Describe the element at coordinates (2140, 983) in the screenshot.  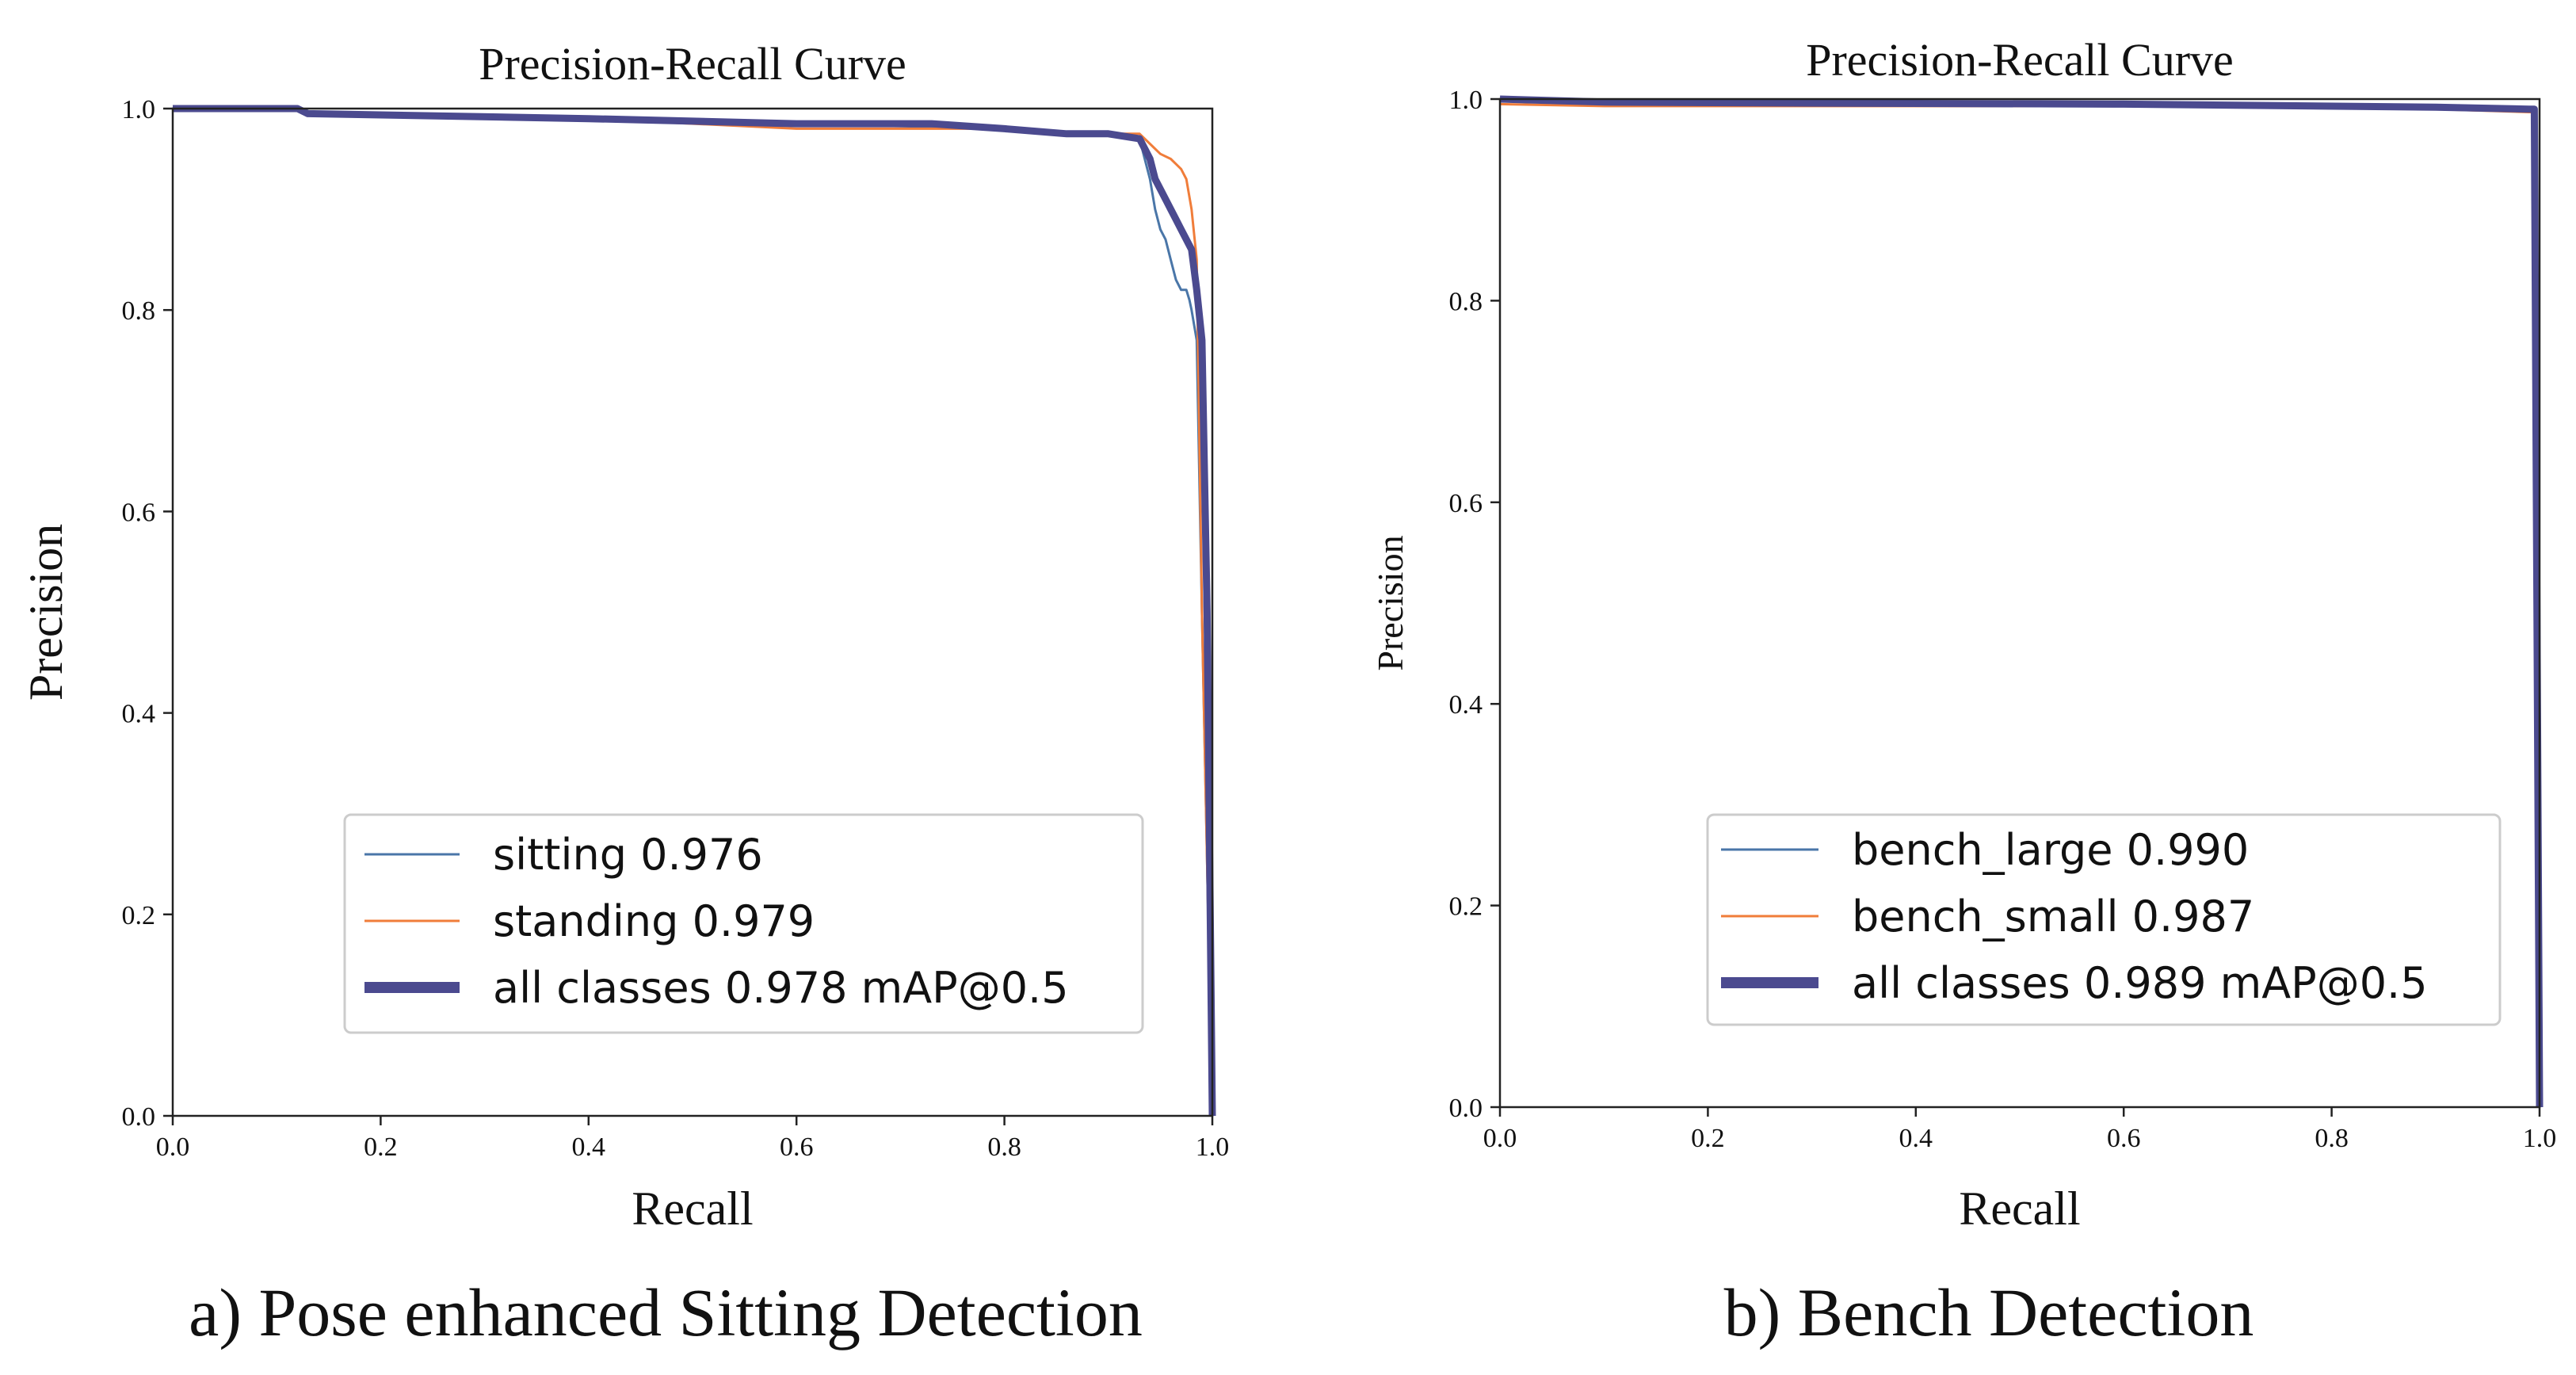
I see `legend-entry-label: all classes 0.989 mAP@0.5` at that location.